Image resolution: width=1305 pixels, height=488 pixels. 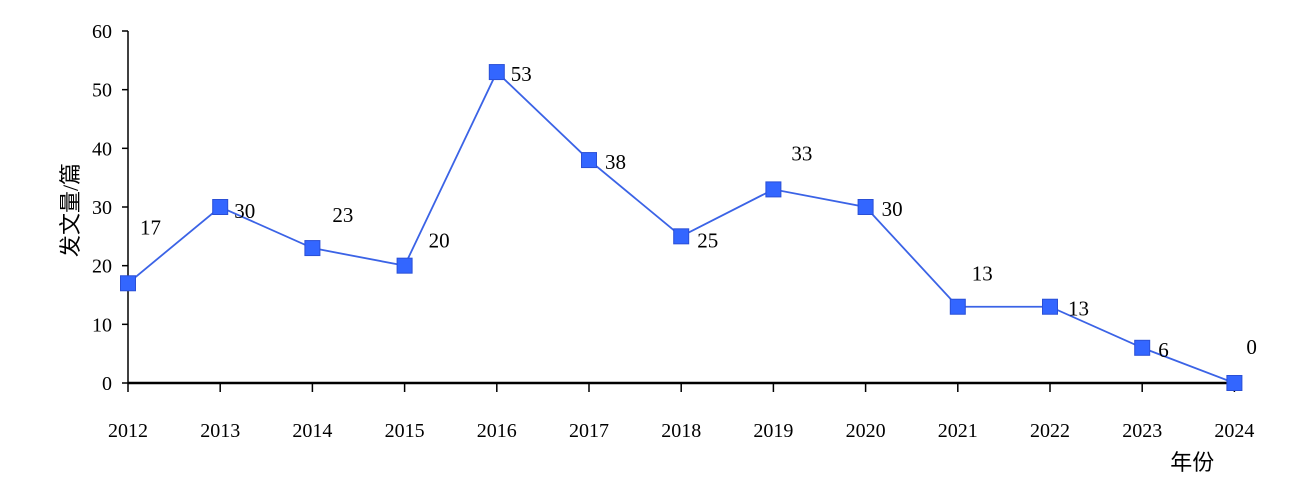 What do you see at coordinates (102, 32) in the screenshot?
I see `y-tick-label: 60` at bounding box center [102, 32].